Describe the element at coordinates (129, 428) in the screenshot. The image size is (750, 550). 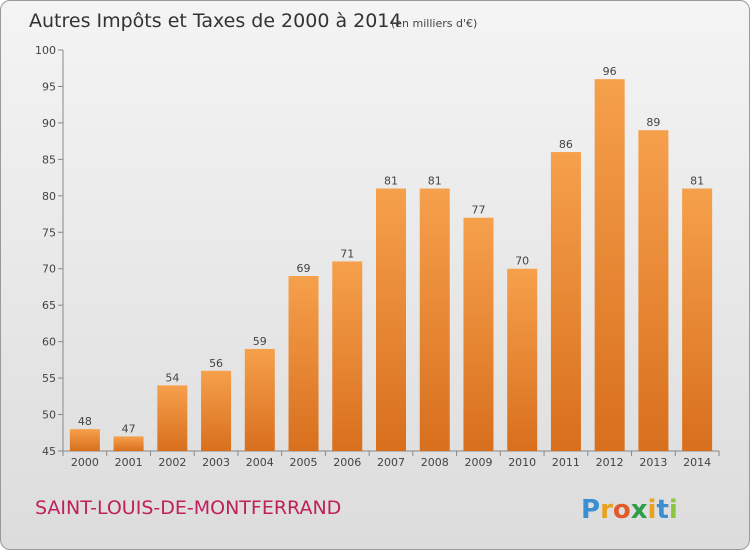
I see `bar-value-label: 47` at that location.